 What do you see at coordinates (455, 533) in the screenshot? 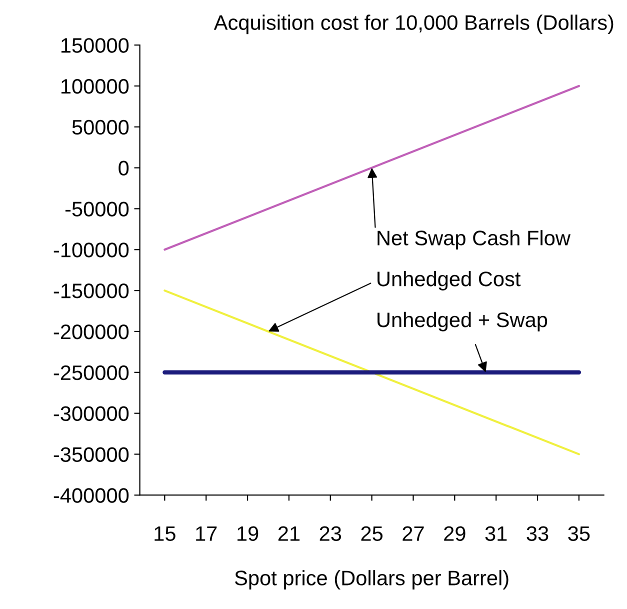
I see `x-tick-label: 29` at bounding box center [455, 533].